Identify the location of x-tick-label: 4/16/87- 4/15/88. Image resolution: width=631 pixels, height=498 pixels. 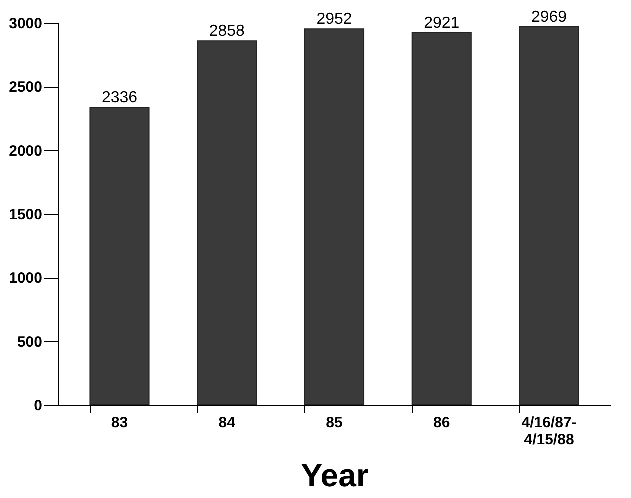
(549, 431).